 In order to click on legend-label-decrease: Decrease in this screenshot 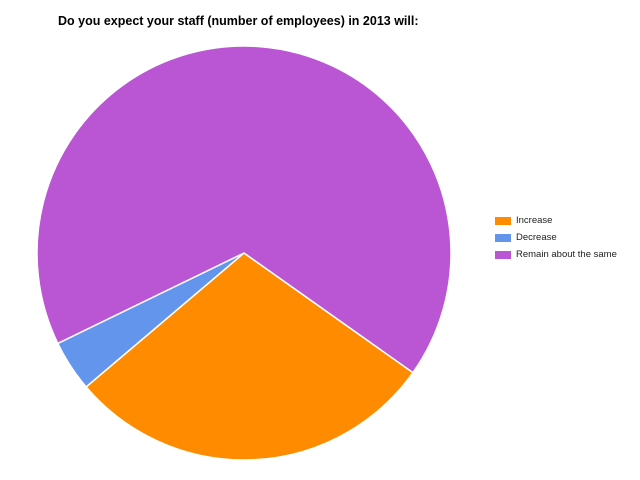, I will do `click(536, 237)`.